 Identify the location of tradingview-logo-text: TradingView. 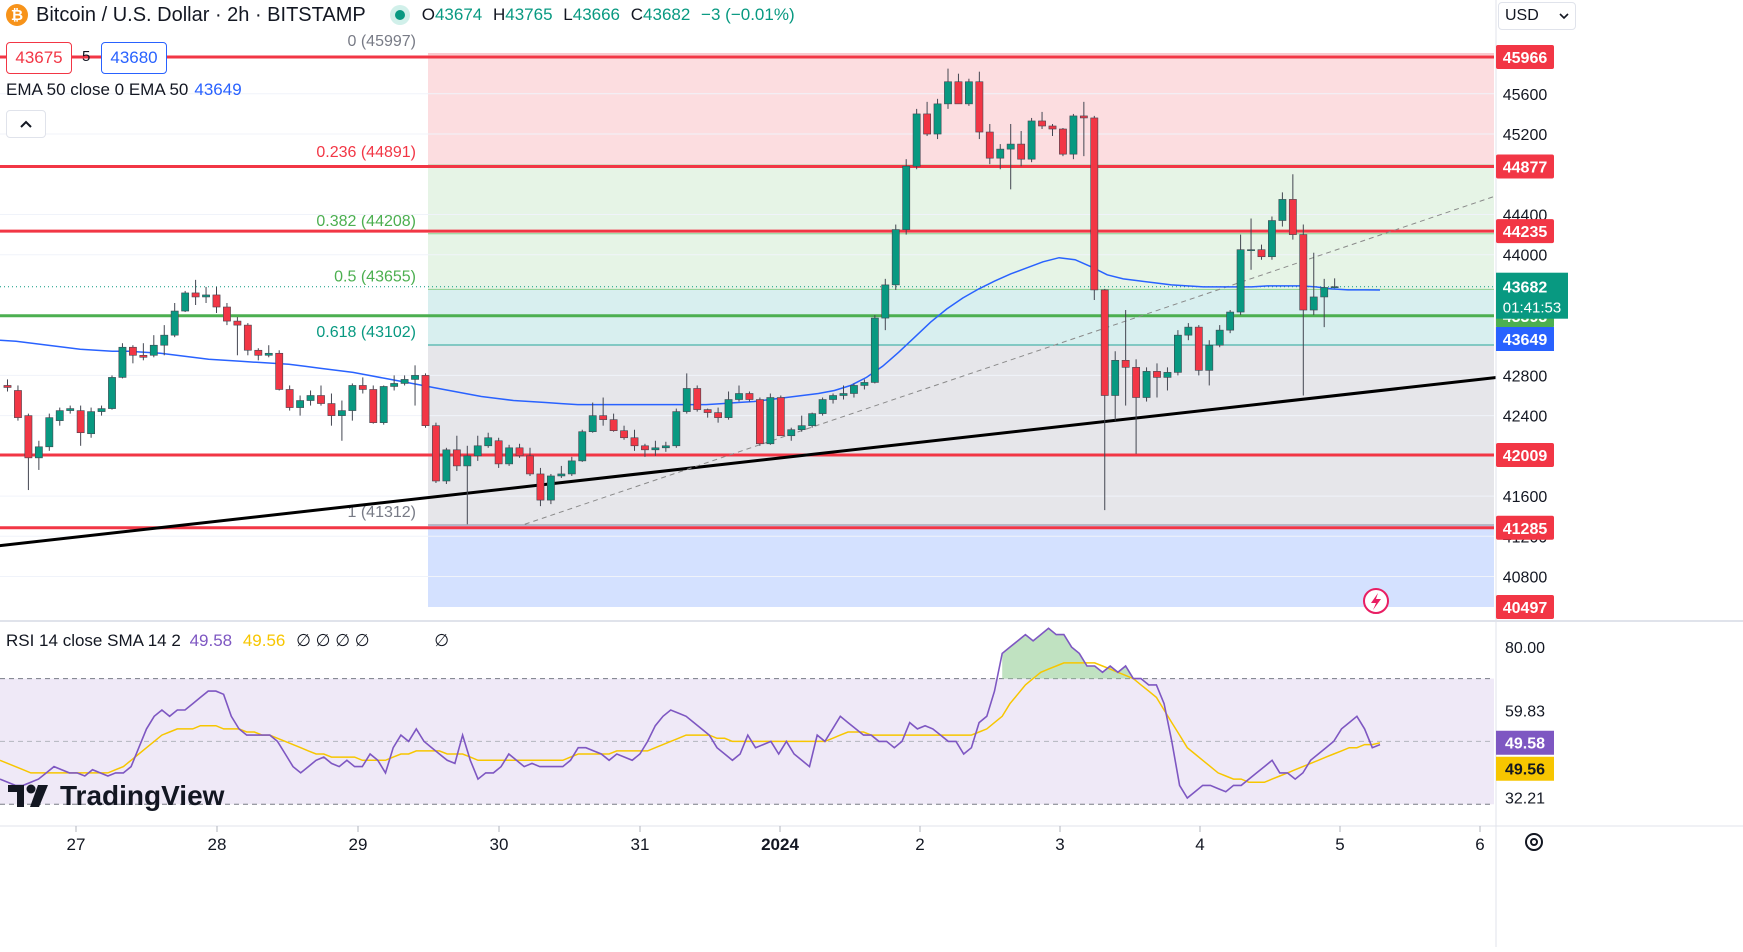
(142, 795).